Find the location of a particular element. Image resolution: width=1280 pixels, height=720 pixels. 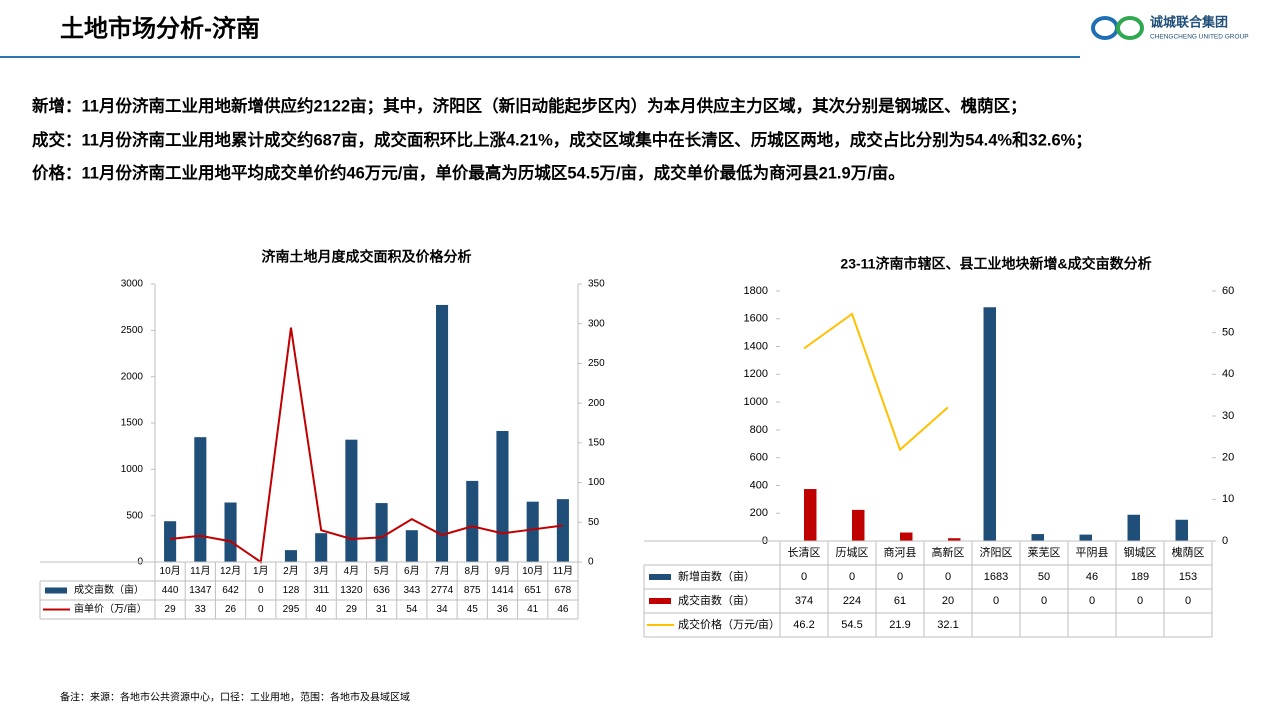

table-value: 36 is located at coordinates (503, 609).